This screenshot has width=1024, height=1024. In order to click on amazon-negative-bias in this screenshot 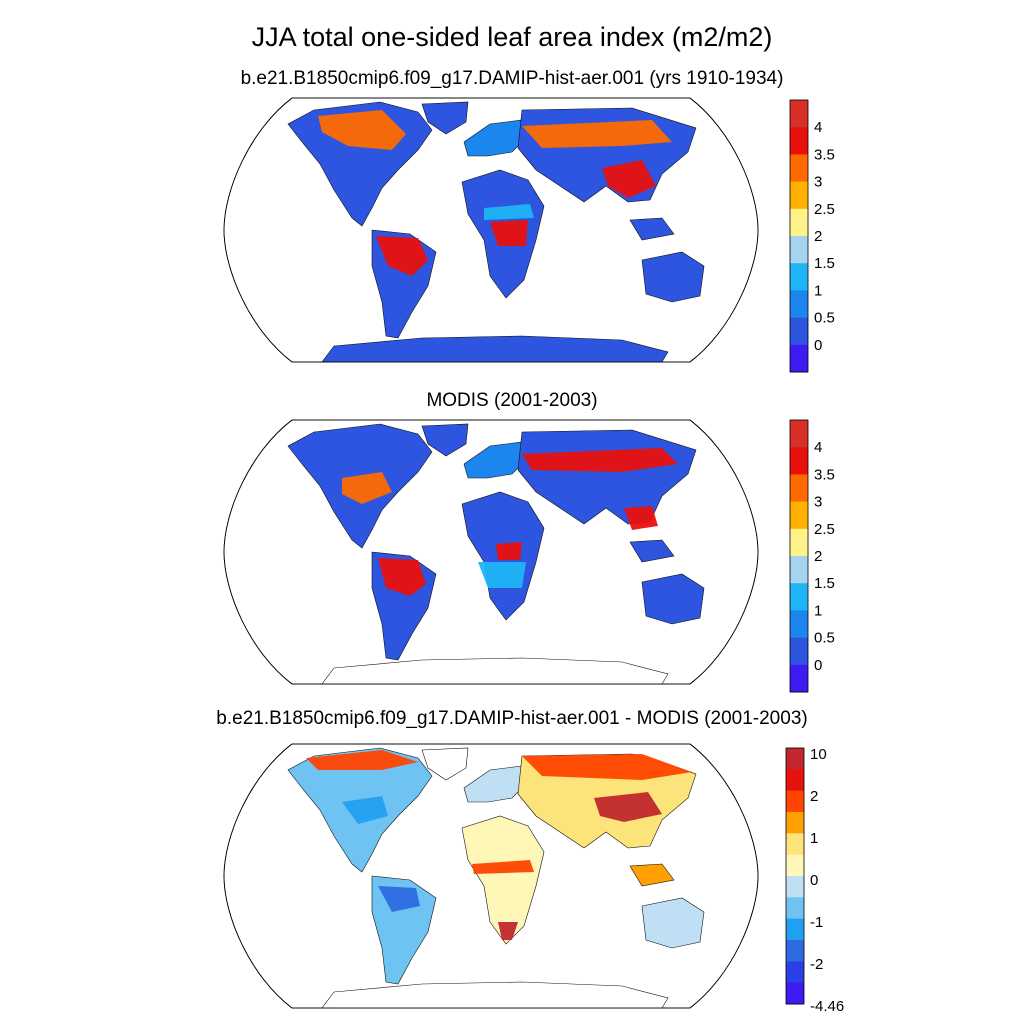, I will do `click(399, 899)`.